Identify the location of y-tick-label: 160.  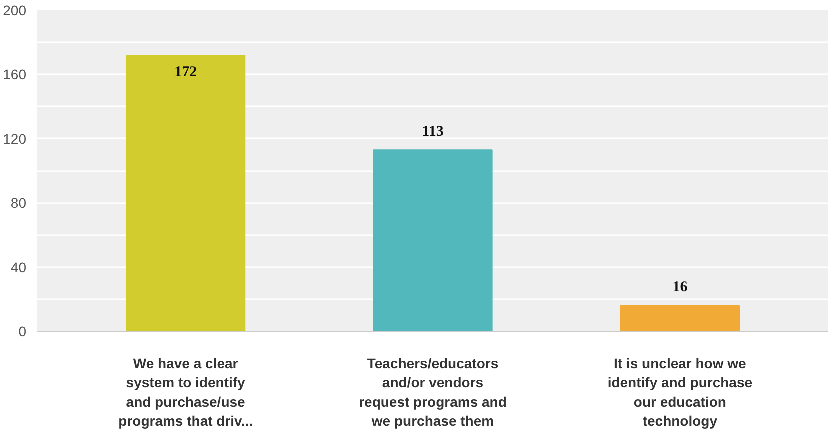
(15, 74).